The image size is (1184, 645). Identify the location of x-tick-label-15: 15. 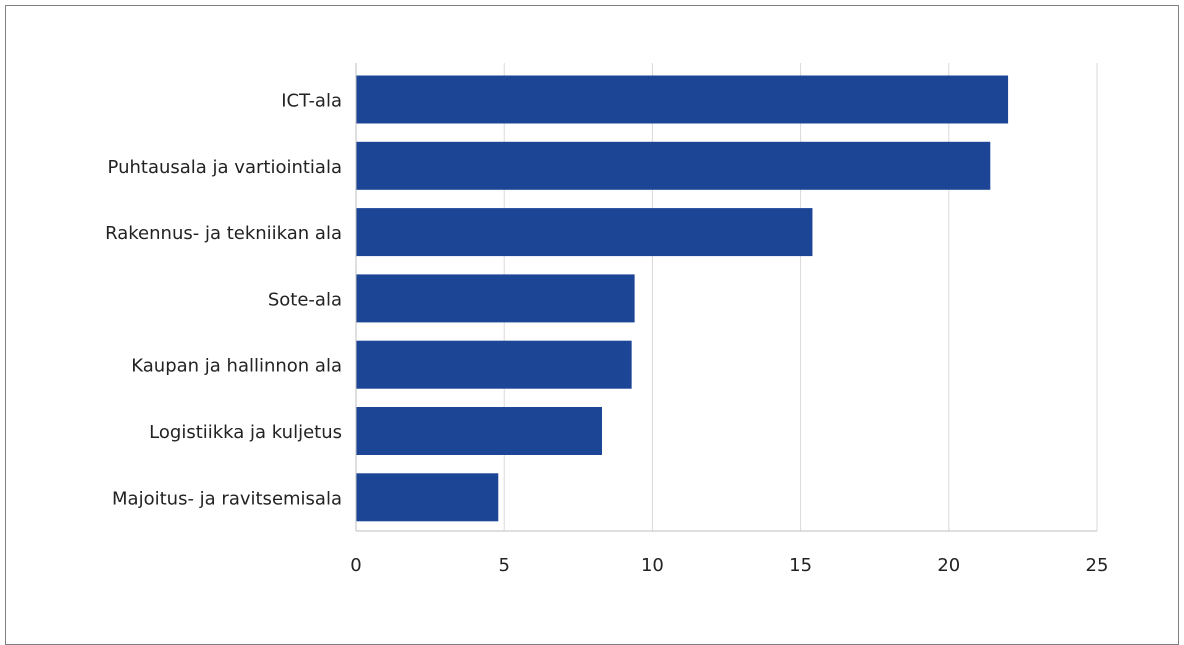
(800, 565).